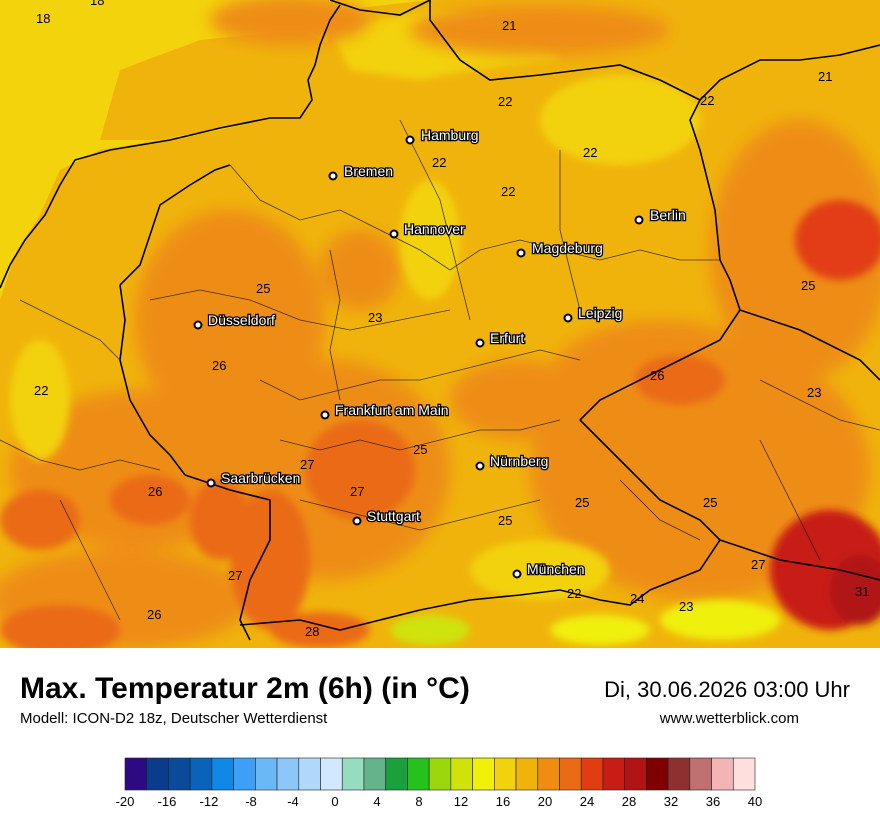  I want to click on legend-tick-label: 4, so click(376, 801).